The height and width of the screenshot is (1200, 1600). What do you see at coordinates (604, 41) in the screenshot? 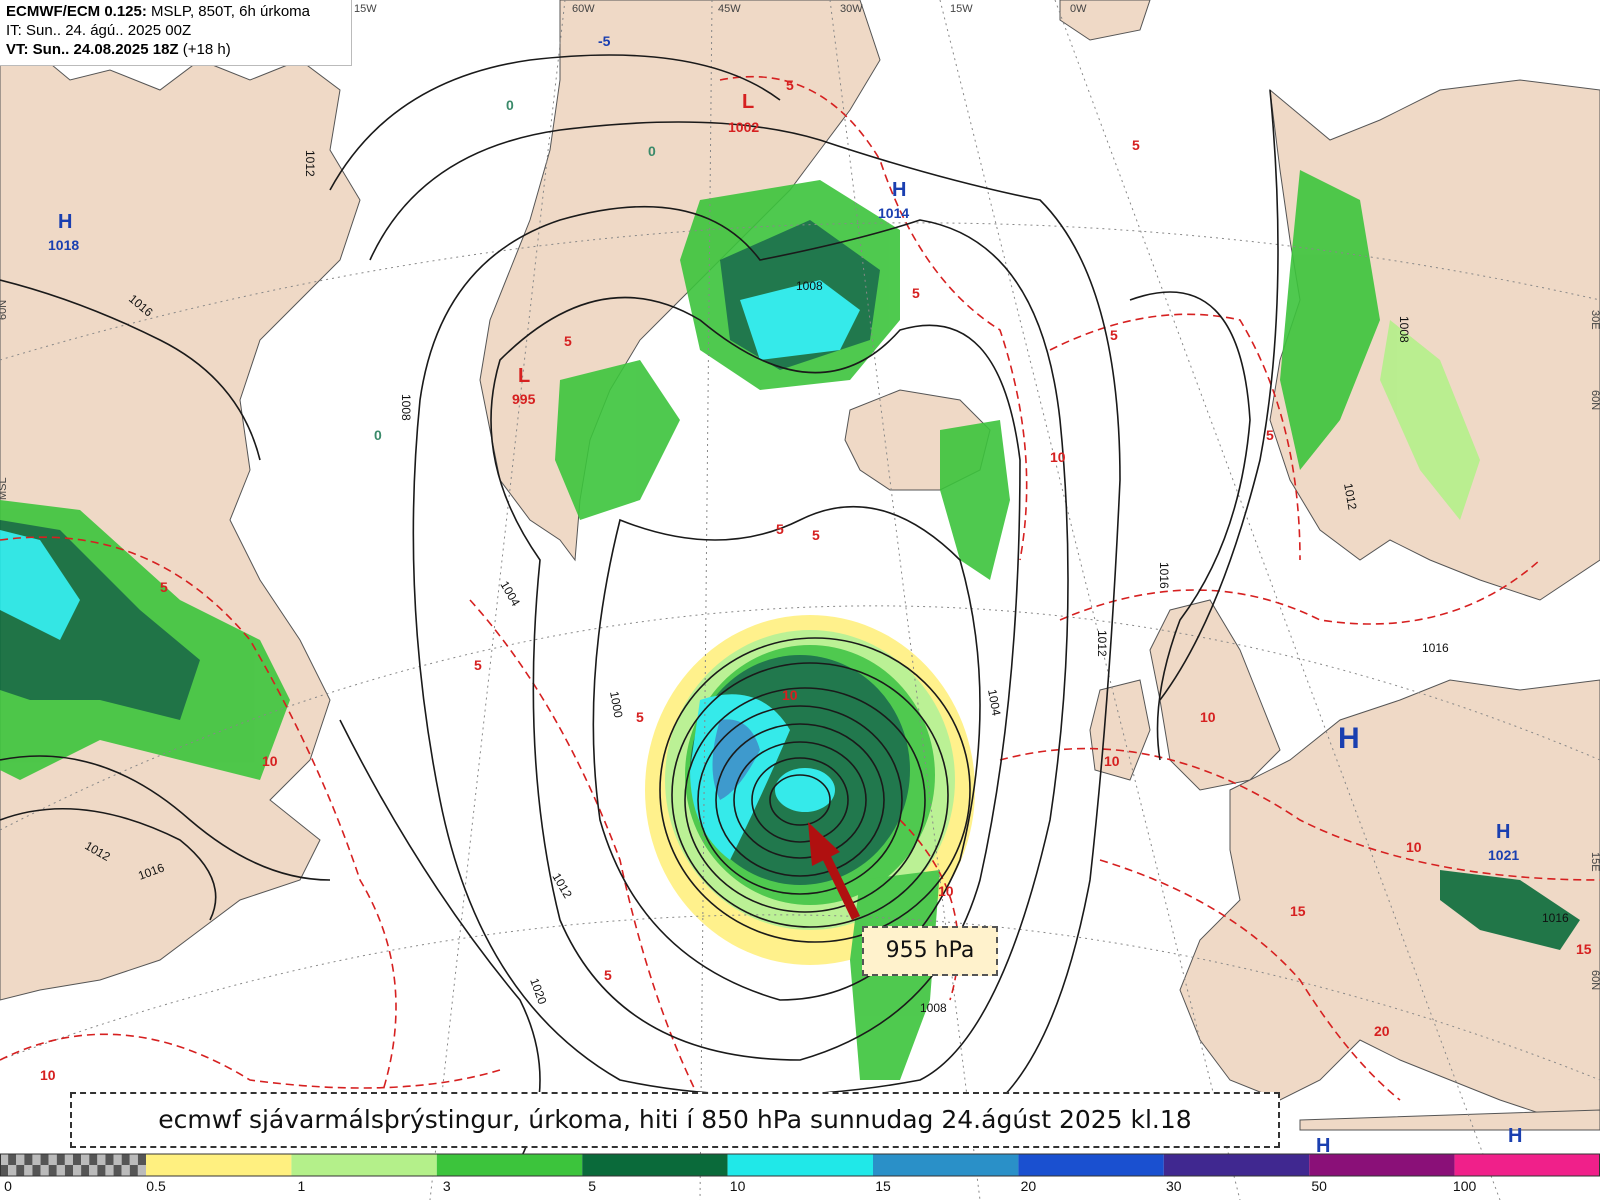
I see `isotherm-label: -5` at bounding box center [604, 41].